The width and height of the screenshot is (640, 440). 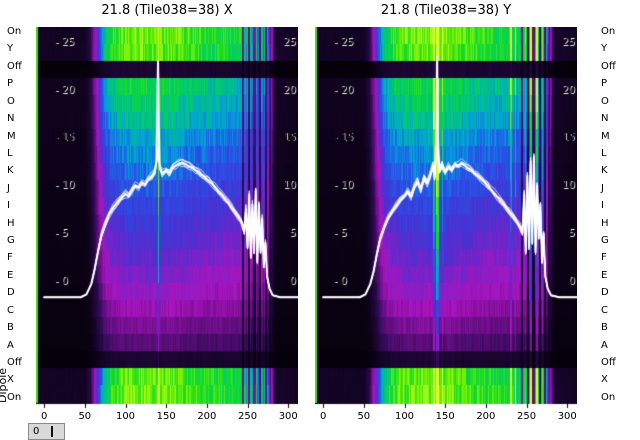 What do you see at coordinates (20, 215) in the screenshot?
I see `dipole-axis-left: On Y Off P O N M L K J I H G F E D C B A Off X On` at bounding box center [20, 215].